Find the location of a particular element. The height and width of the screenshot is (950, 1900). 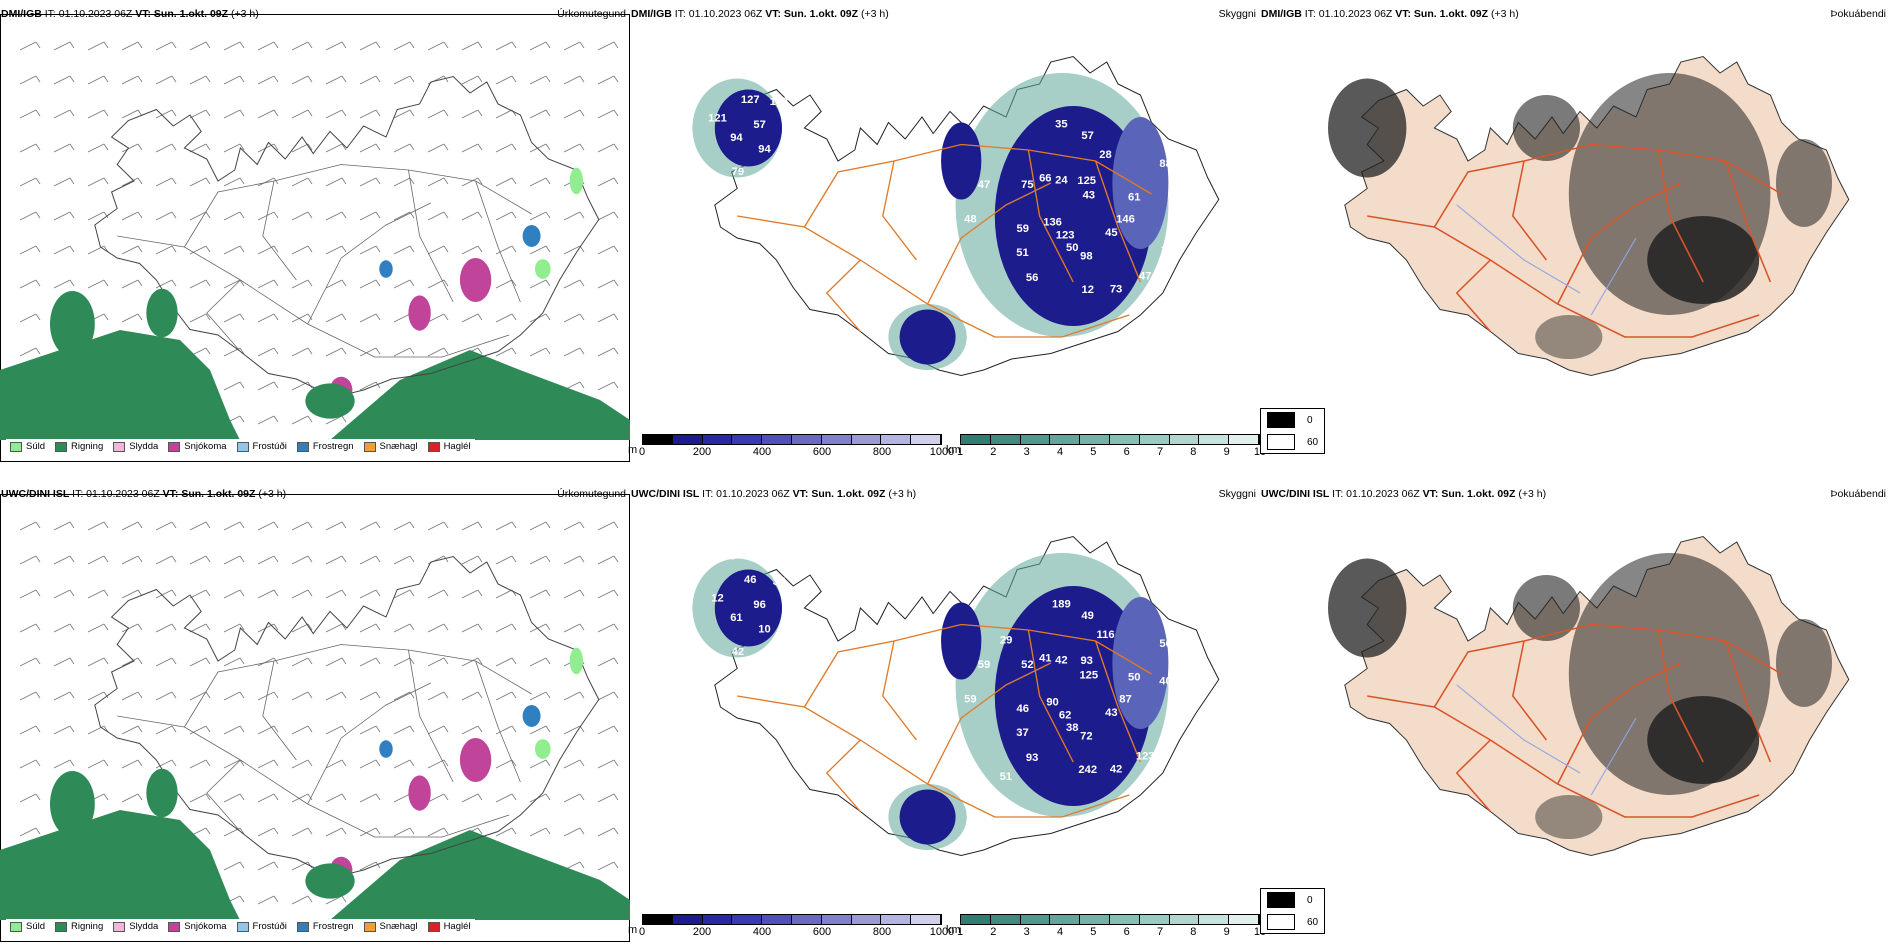

scale-tick: 400 is located at coordinates (762, 452).